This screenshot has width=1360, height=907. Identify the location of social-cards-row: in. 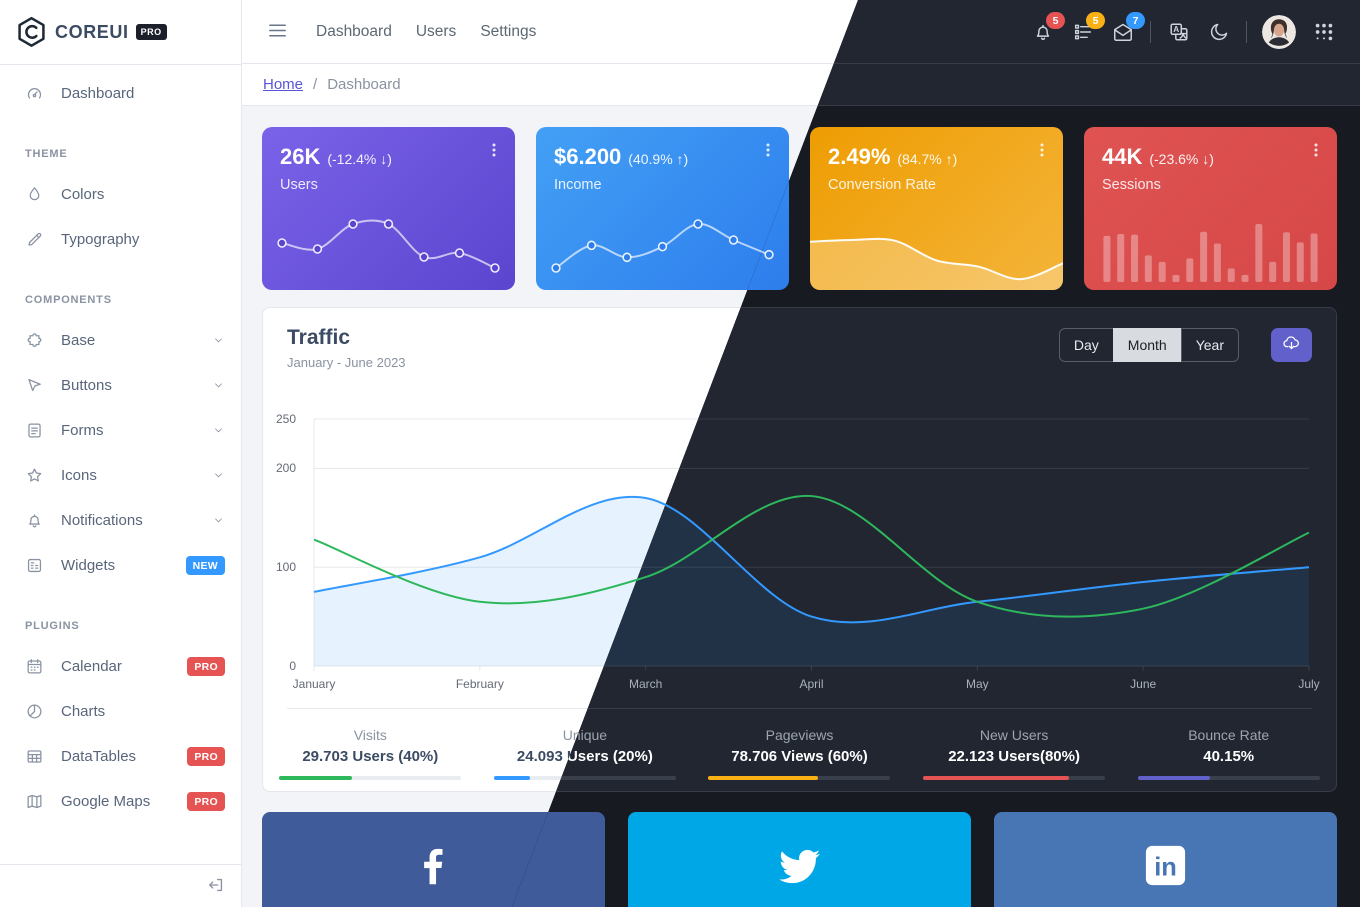
(924, 859).